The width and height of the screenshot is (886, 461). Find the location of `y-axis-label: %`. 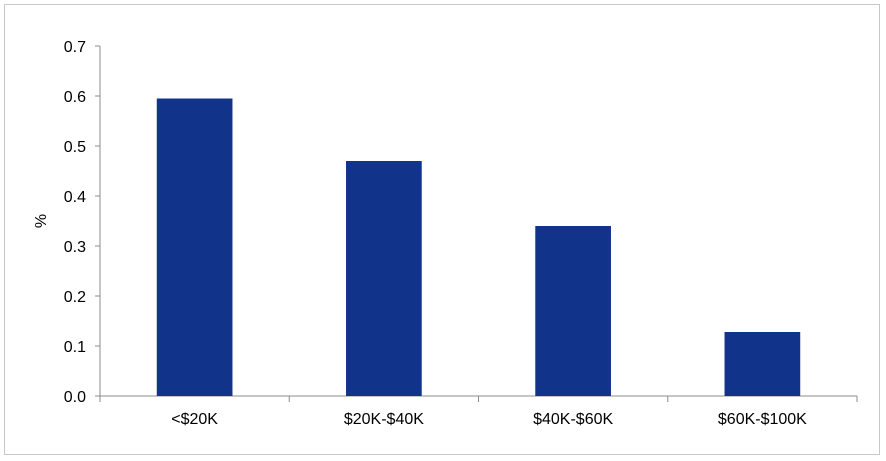

y-axis-label: % is located at coordinates (41, 221).